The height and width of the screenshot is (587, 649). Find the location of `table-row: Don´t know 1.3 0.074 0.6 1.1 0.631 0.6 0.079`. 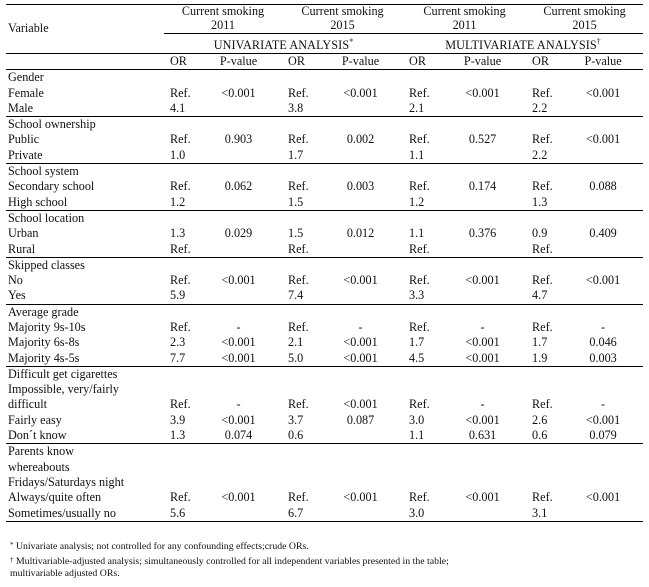

table-row: Don´t know 1.3 0.074 0.6 1.1 0.631 0.6 0.079 is located at coordinates (324, 436).